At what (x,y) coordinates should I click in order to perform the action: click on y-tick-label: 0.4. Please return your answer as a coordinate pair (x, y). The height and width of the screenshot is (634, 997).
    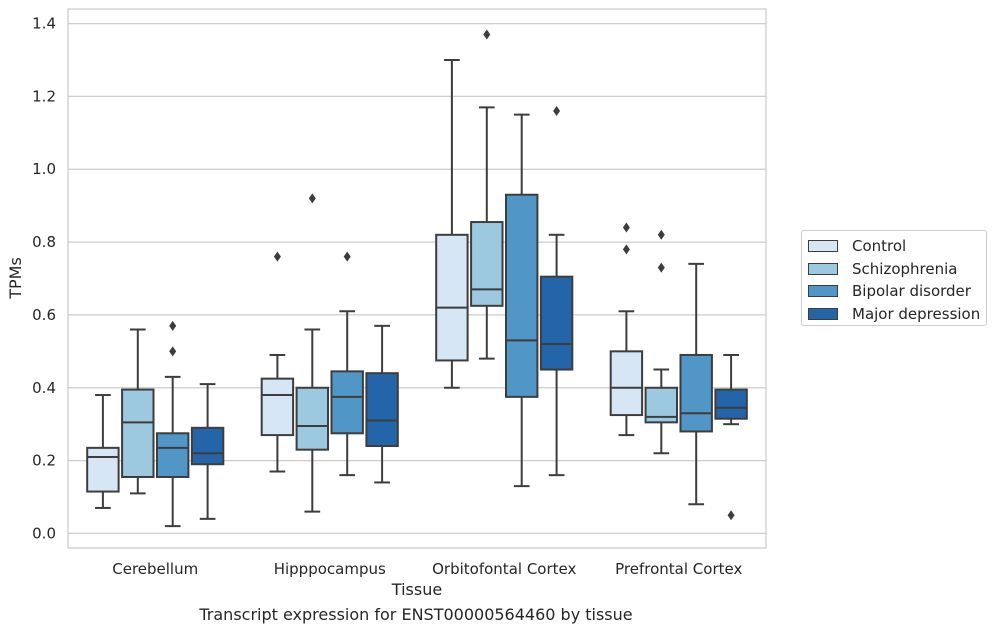
    Looking at the image, I should click on (44, 388).